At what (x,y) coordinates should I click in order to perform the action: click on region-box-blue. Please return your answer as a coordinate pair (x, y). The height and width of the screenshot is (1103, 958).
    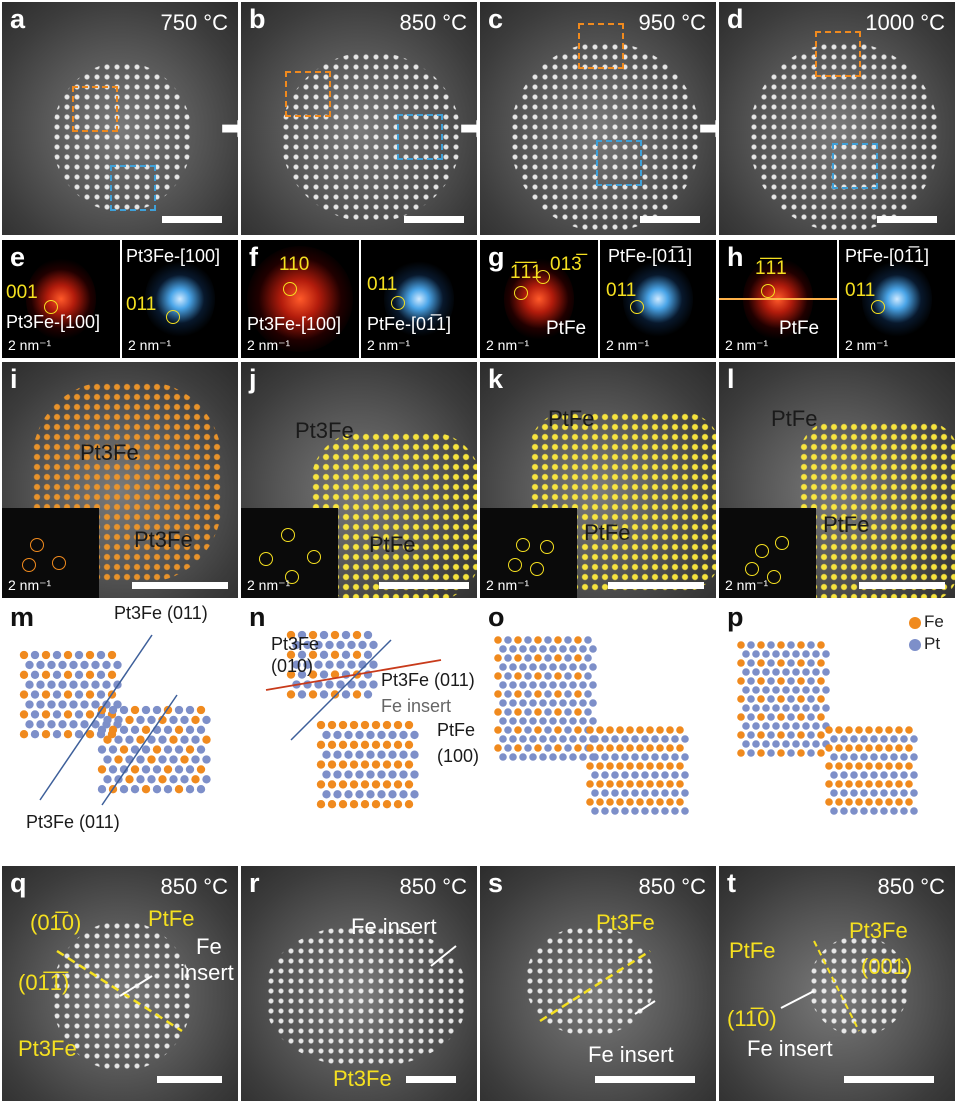
    Looking at the image, I should click on (420, 137).